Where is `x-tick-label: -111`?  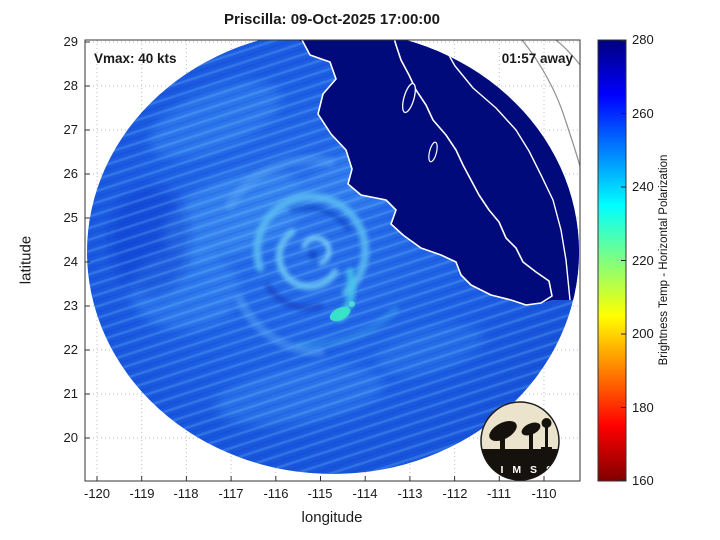
x-tick-label: -111 is located at coordinates (499, 493).